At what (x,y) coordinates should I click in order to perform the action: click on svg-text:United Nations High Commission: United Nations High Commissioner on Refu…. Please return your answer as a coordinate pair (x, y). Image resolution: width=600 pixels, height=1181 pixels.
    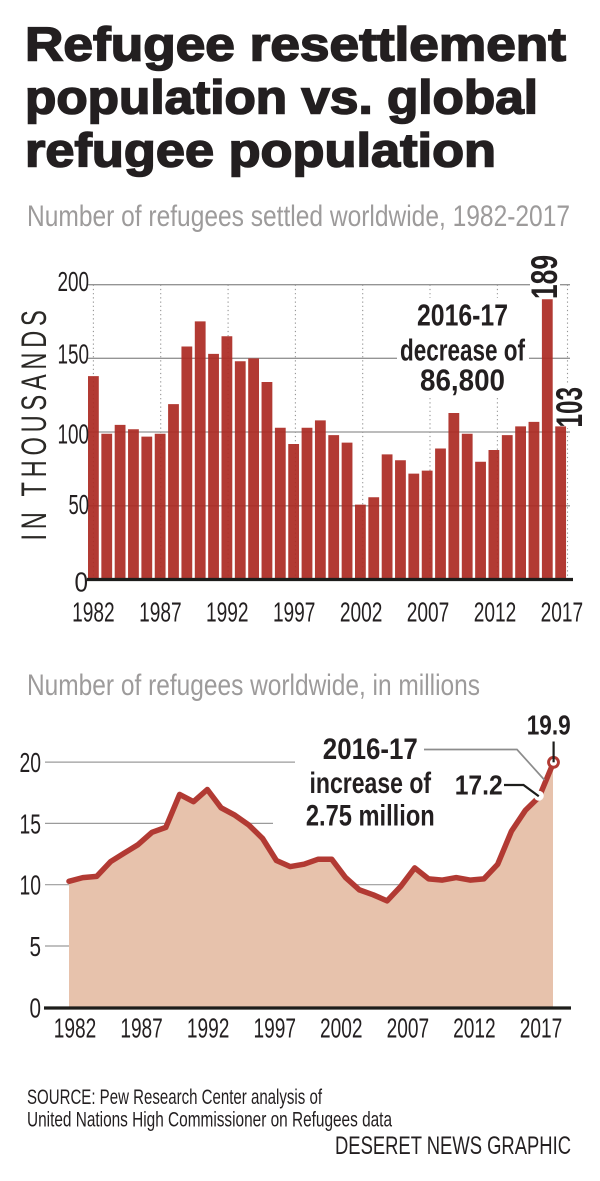
    Looking at the image, I should click on (209, 1120).